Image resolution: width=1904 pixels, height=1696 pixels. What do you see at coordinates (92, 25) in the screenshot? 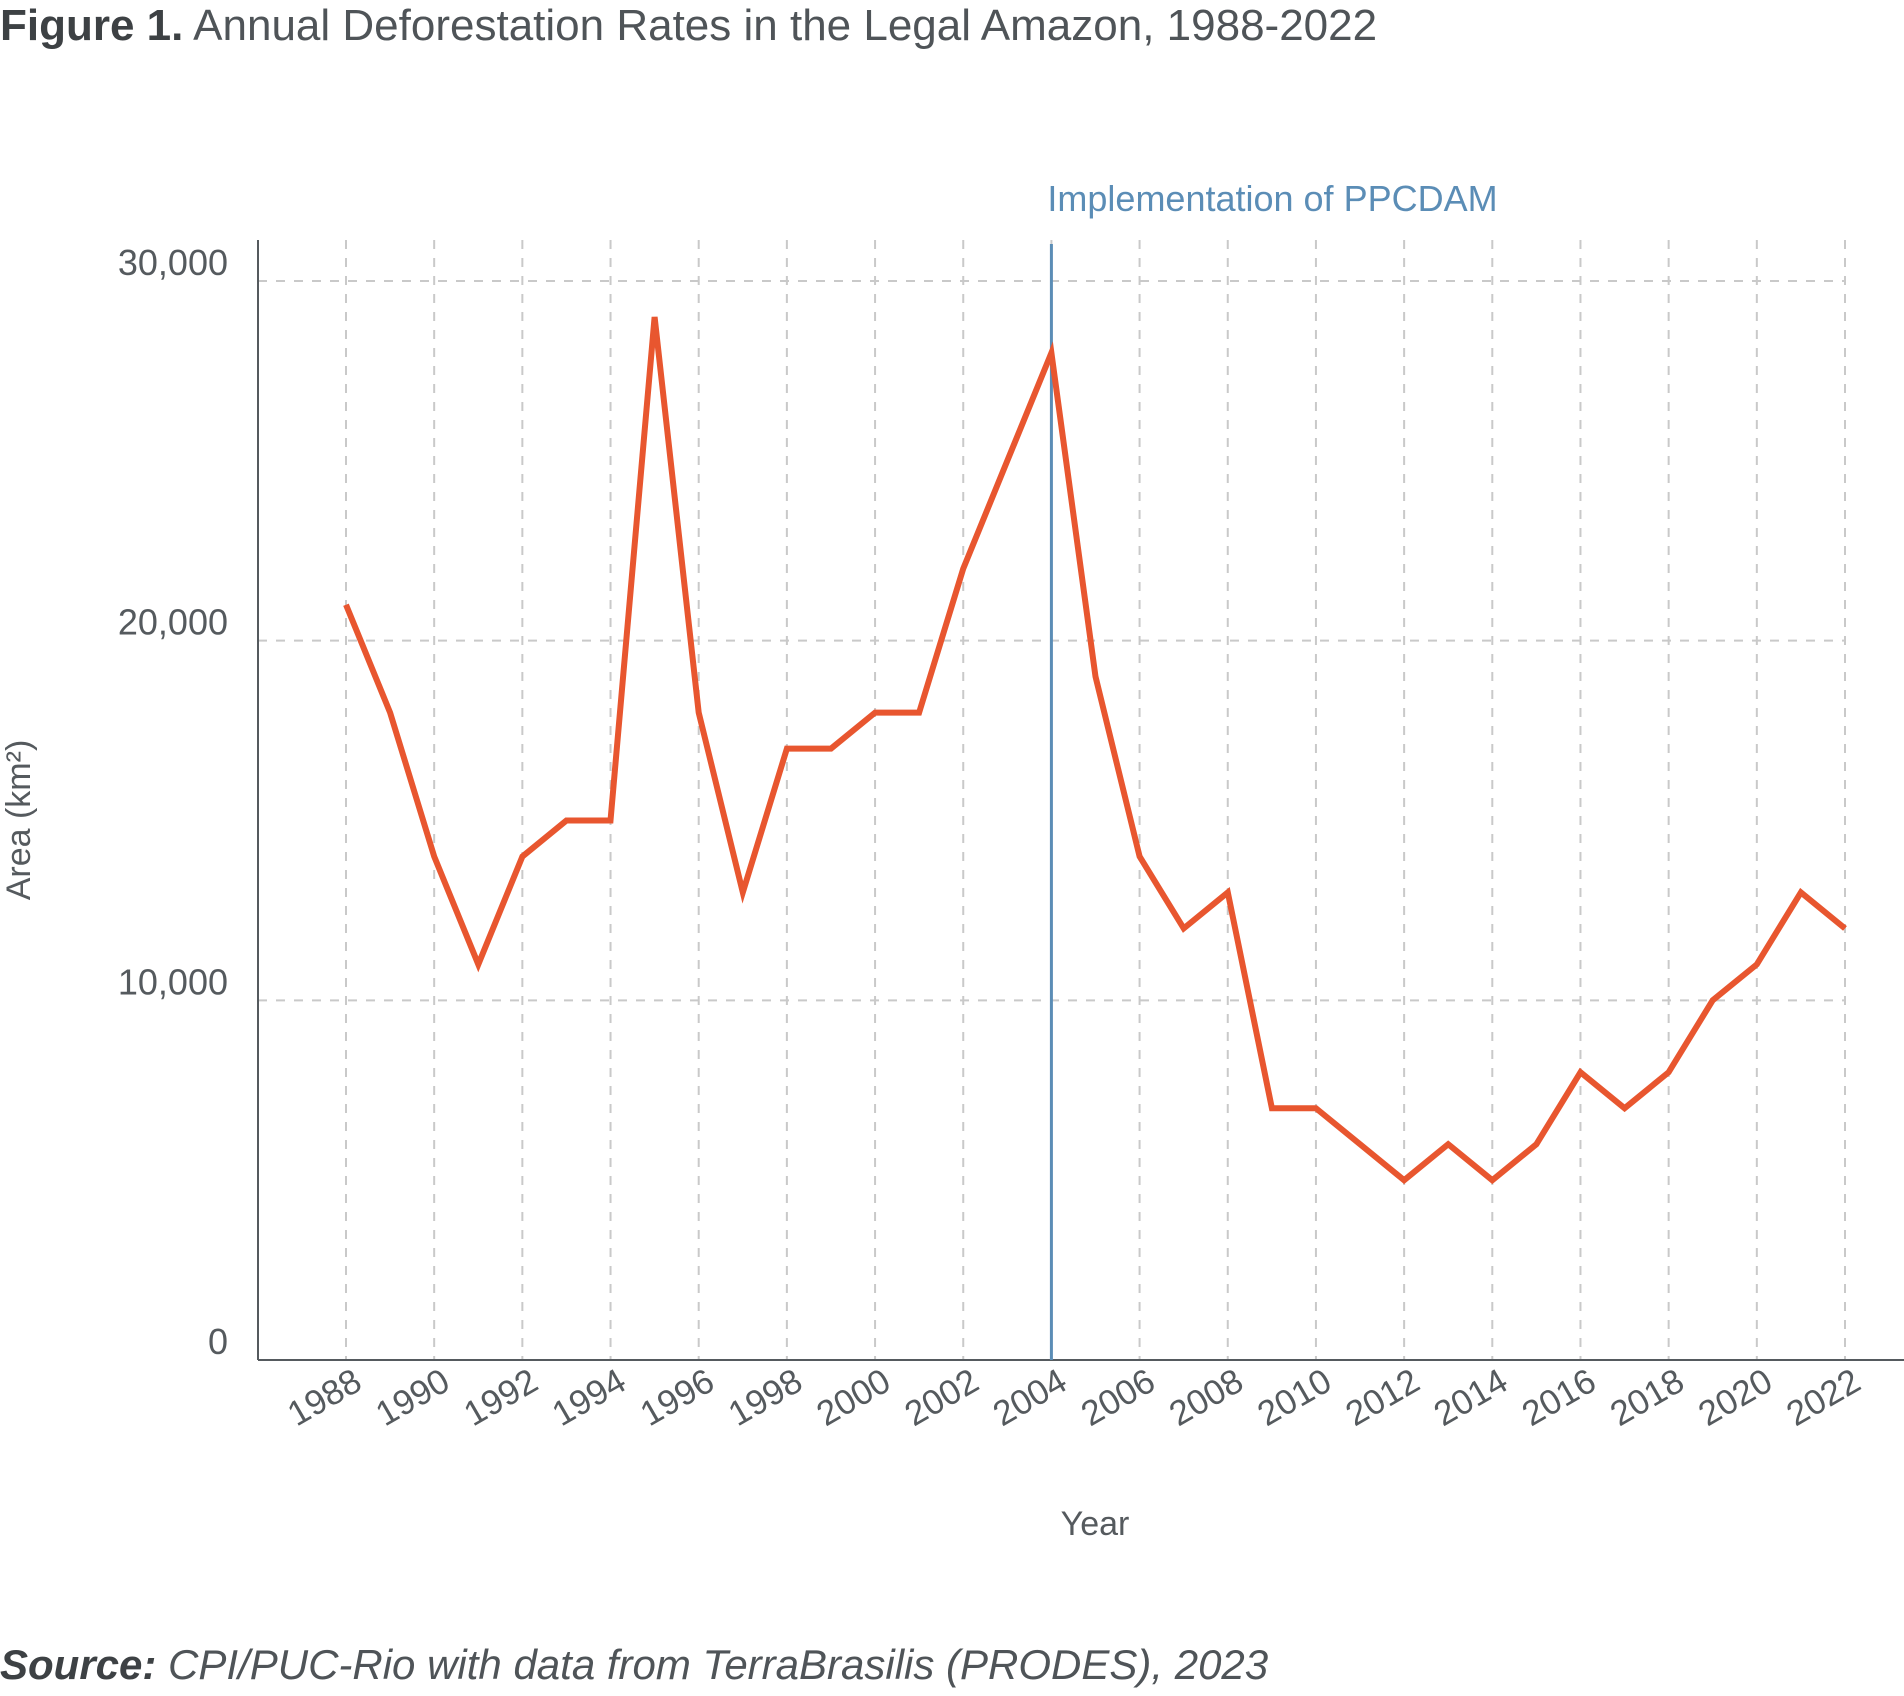
I see `figure-label: Figure 1.` at bounding box center [92, 25].